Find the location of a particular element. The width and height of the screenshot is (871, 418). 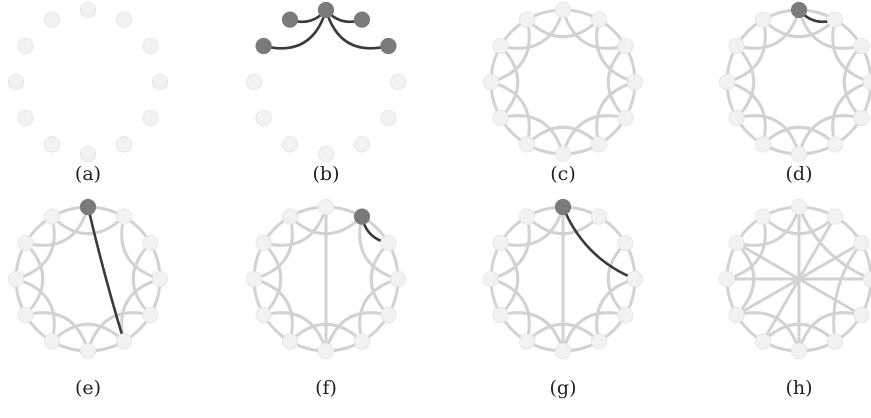

highlighted-edge is located at coordinates (599, 243).